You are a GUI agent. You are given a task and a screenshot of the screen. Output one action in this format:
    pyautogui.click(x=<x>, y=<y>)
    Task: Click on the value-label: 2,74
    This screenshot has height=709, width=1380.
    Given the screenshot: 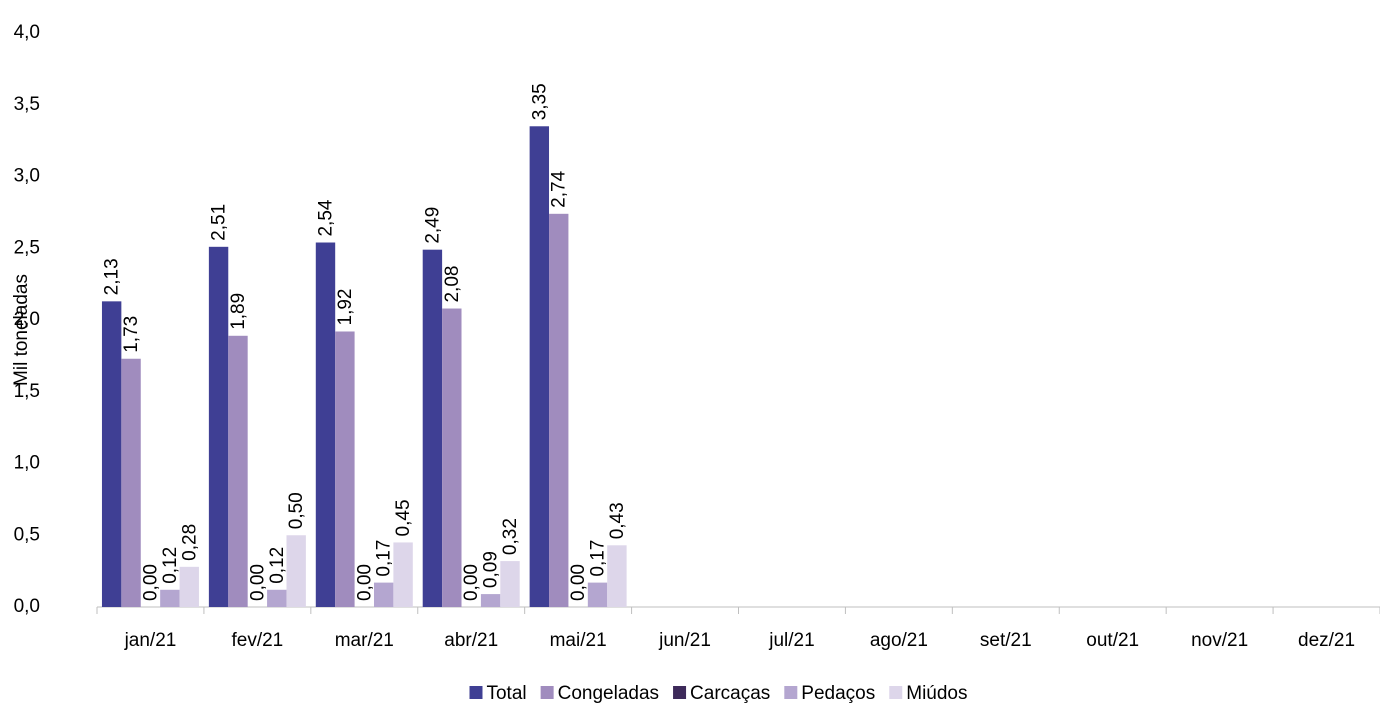 What is the action you would take?
    pyautogui.click(x=559, y=188)
    